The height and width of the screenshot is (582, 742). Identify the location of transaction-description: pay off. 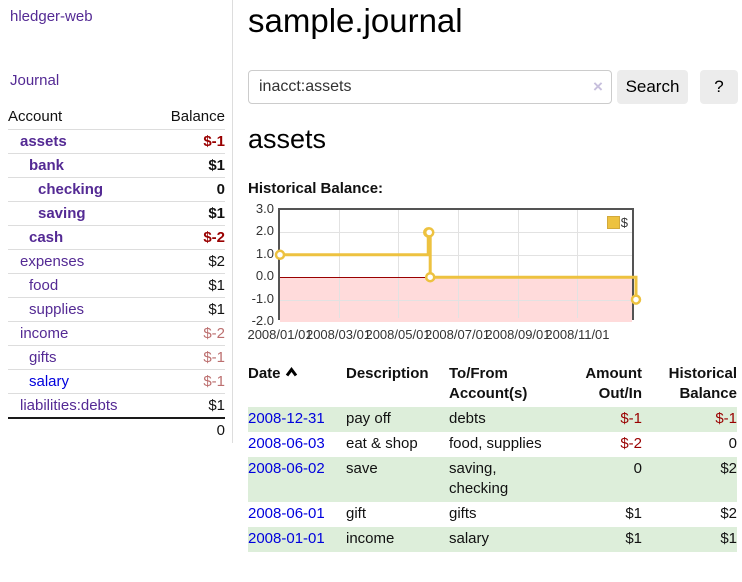
(397, 419).